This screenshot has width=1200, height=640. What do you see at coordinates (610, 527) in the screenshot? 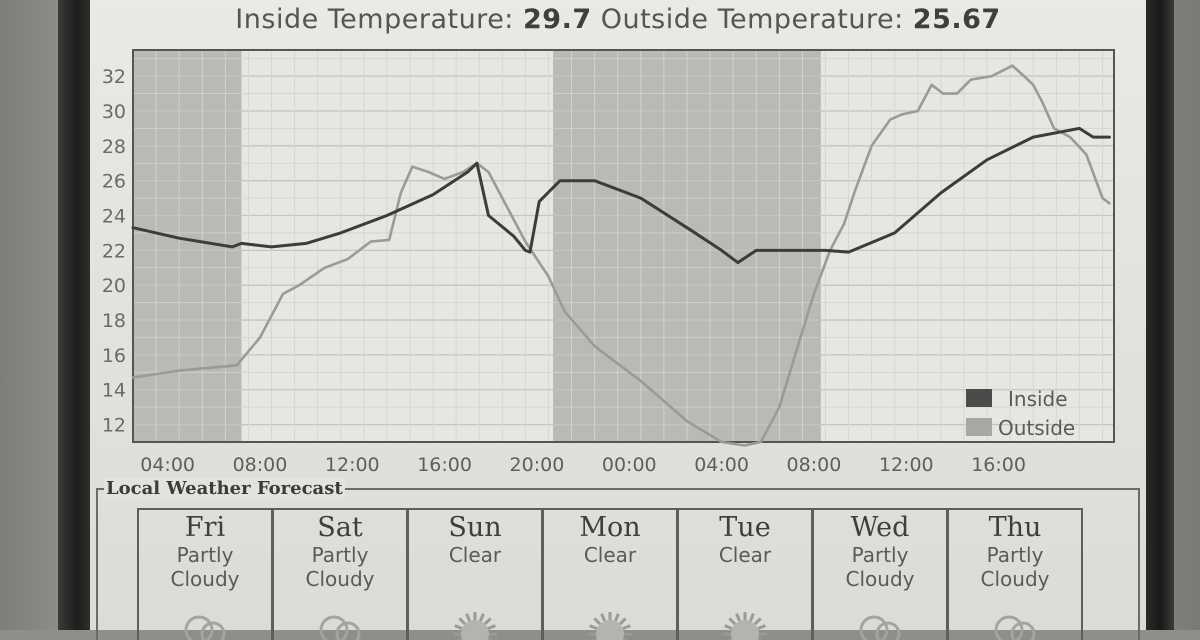
I see `forecast-day-name: Mon` at bounding box center [610, 527].